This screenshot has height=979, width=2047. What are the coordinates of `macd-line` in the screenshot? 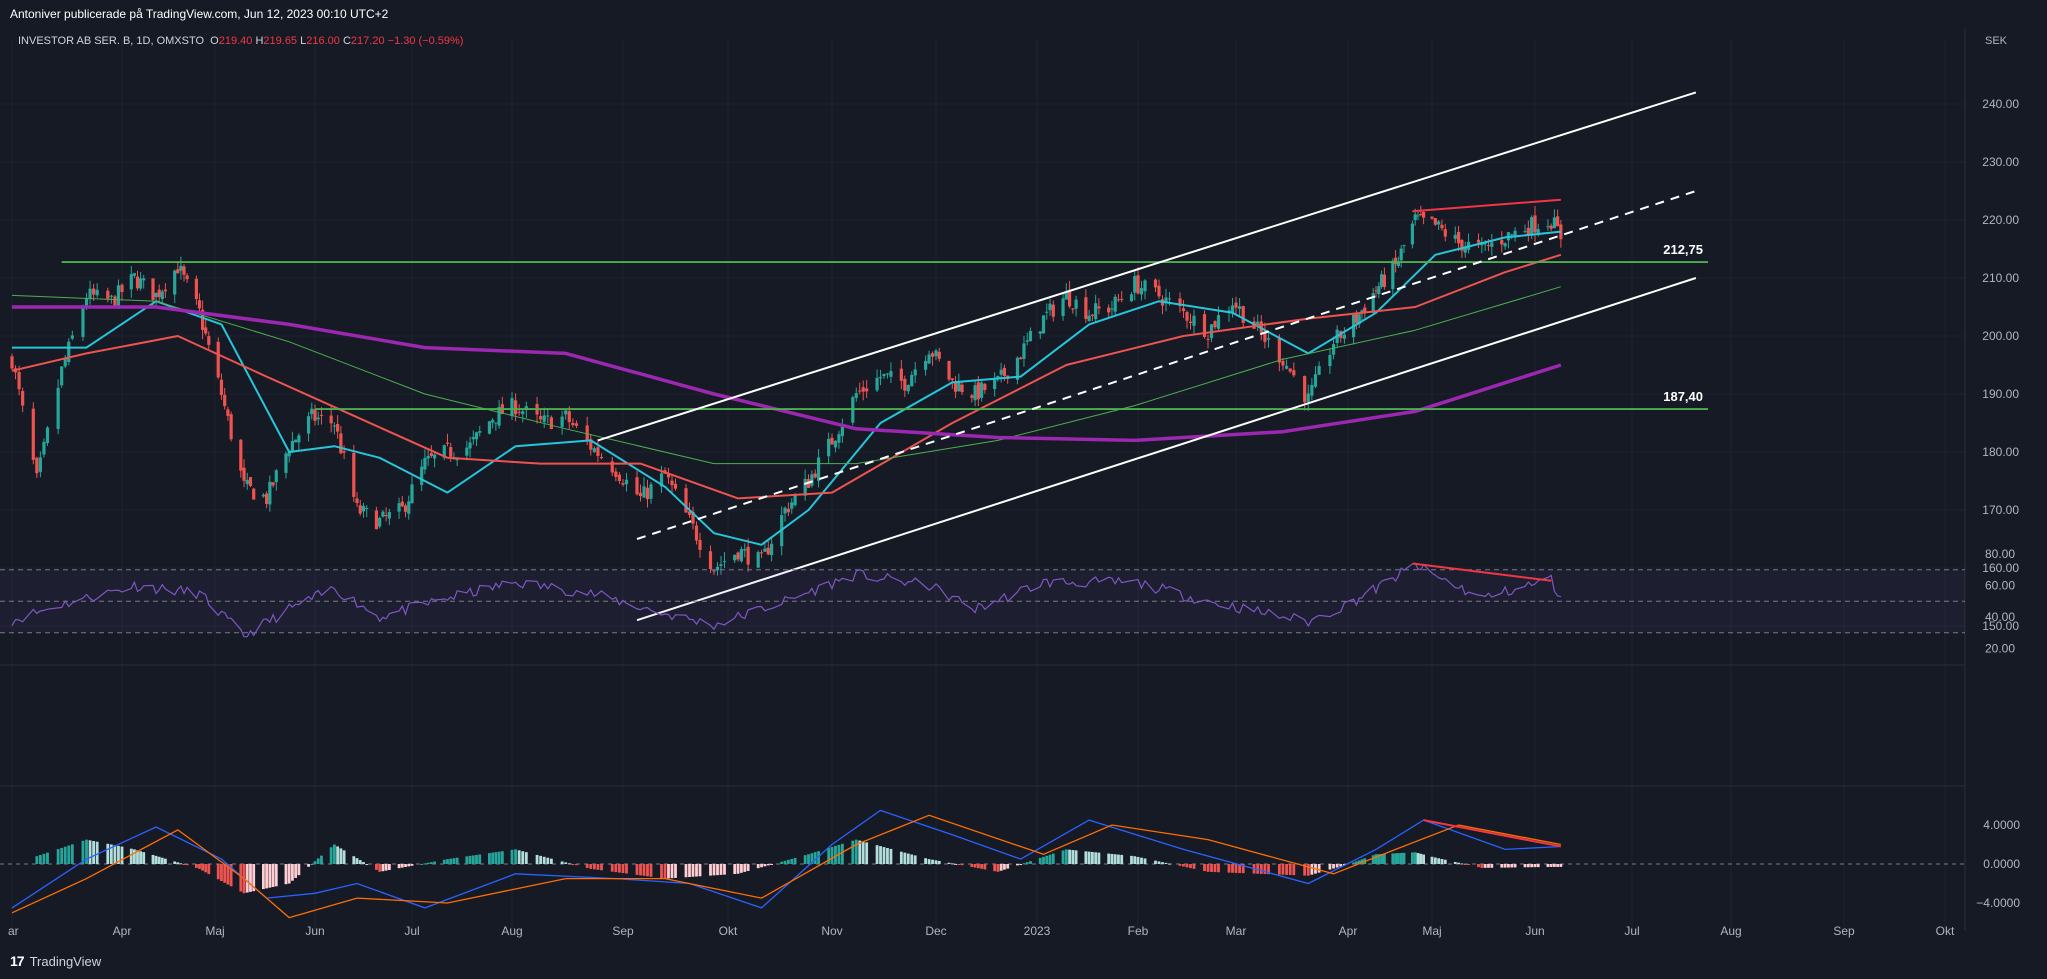 It's located at (786, 859).